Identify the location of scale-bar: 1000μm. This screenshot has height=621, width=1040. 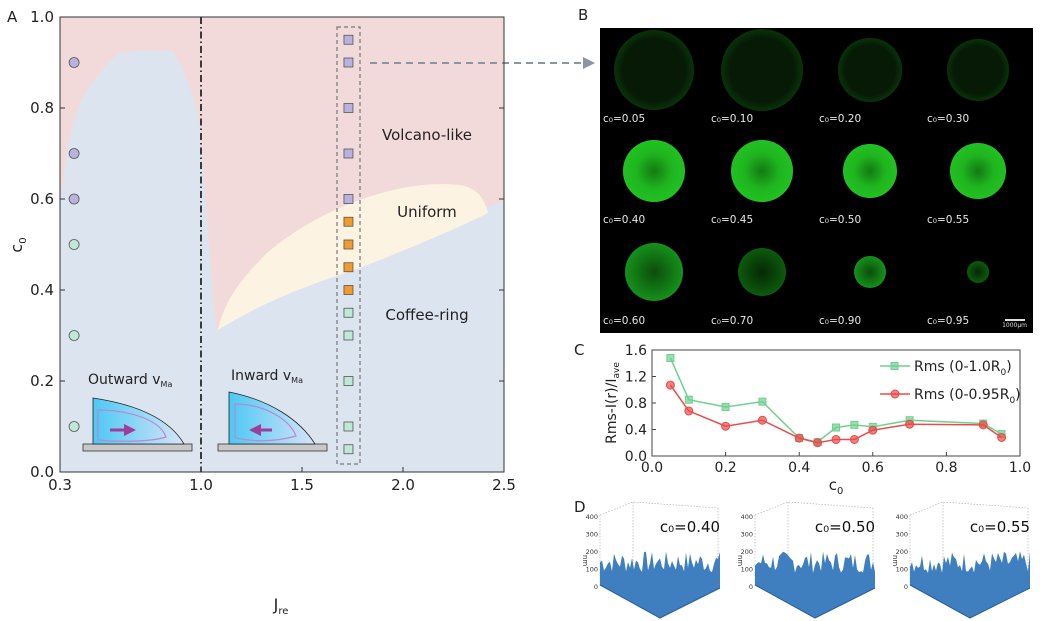
(1014, 324).